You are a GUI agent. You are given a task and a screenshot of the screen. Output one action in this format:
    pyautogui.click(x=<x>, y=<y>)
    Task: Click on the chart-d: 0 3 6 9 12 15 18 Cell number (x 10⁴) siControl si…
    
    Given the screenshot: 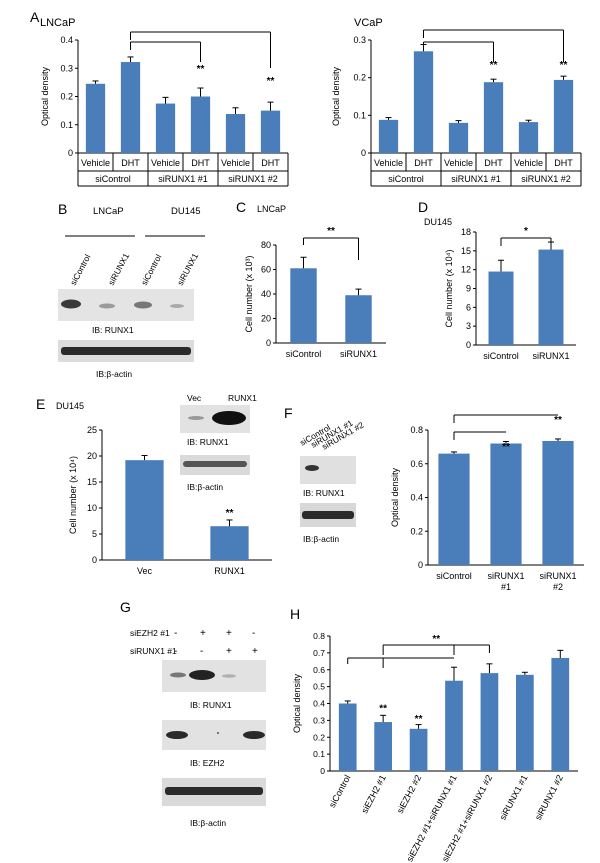 What is the action you would take?
    pyautogui.click(x=510, y=293)
    